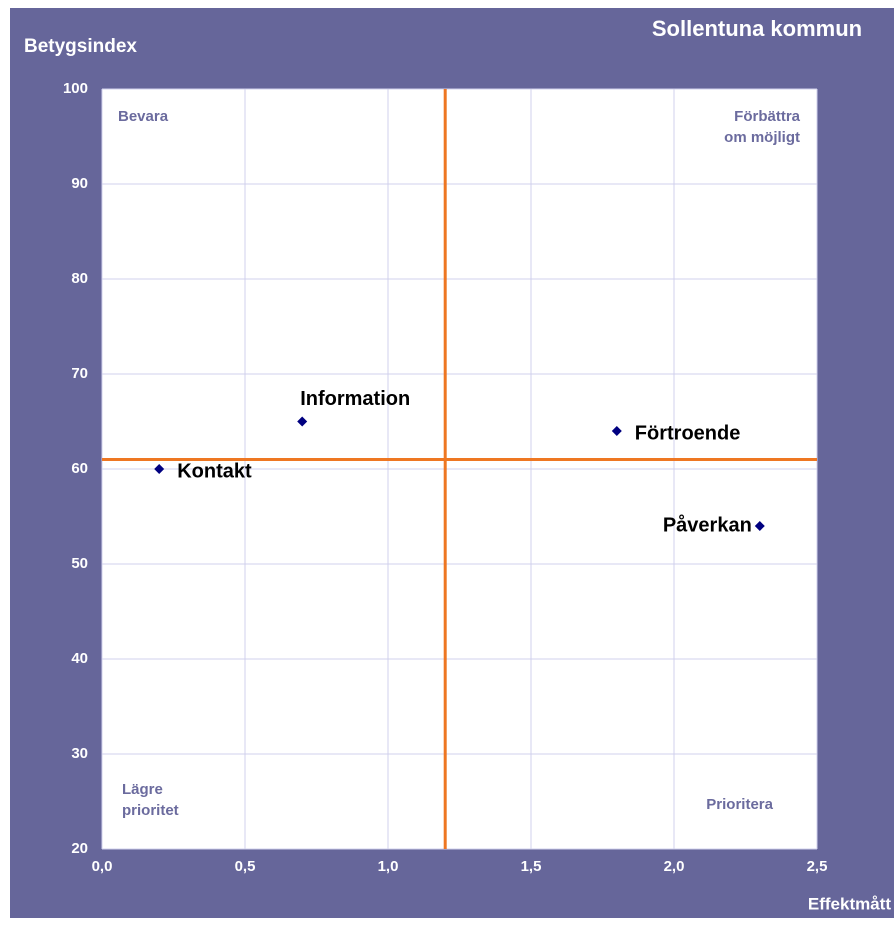 This screenshot has width=894, height=930. Describe the element at coordinates (762, 137) in the screenshot. I see `quadrant-label: om möjligt` at that location.